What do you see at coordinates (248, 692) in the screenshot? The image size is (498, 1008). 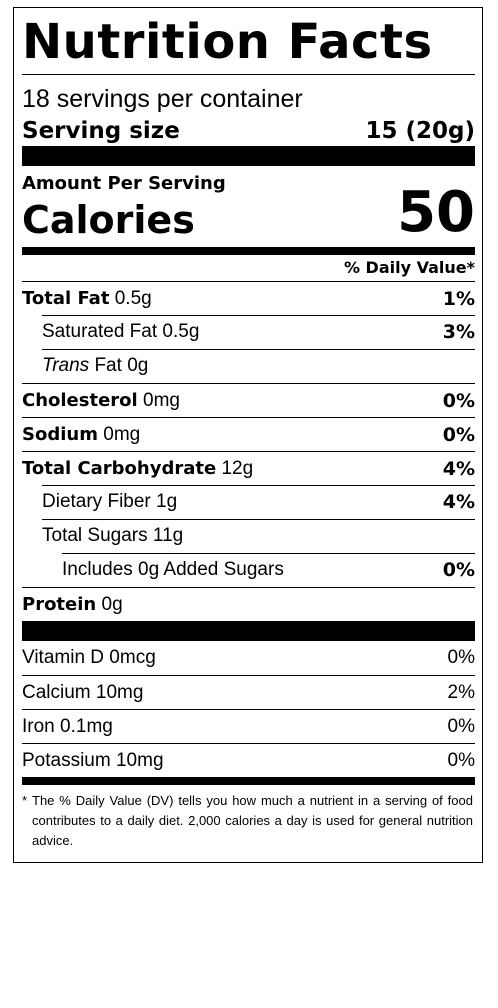 I see `vitamin-row-calcium: Calcium 10mg 2%` at bounding box center [248, 692].